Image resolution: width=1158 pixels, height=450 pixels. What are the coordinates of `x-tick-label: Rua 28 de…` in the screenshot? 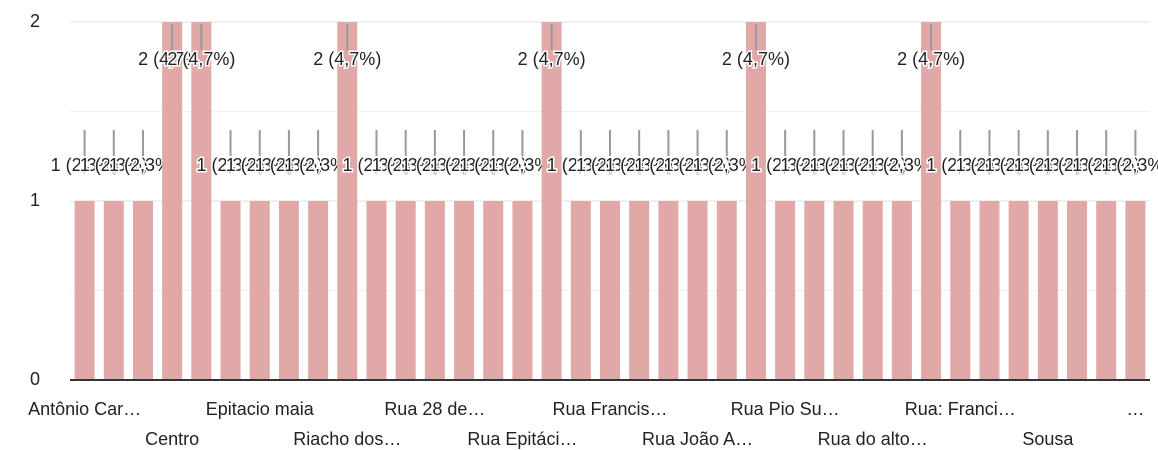 It's located at (434, 409).